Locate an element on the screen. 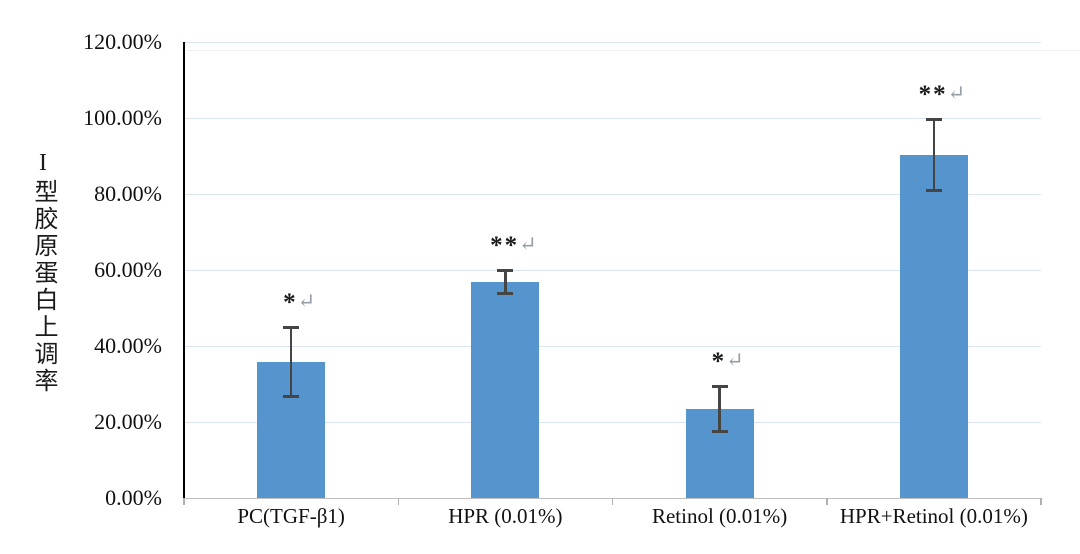 Image resolution: width=1080 pixels, height=554 pixels. significance-stars-1: * is located at coordinates (290, 303).